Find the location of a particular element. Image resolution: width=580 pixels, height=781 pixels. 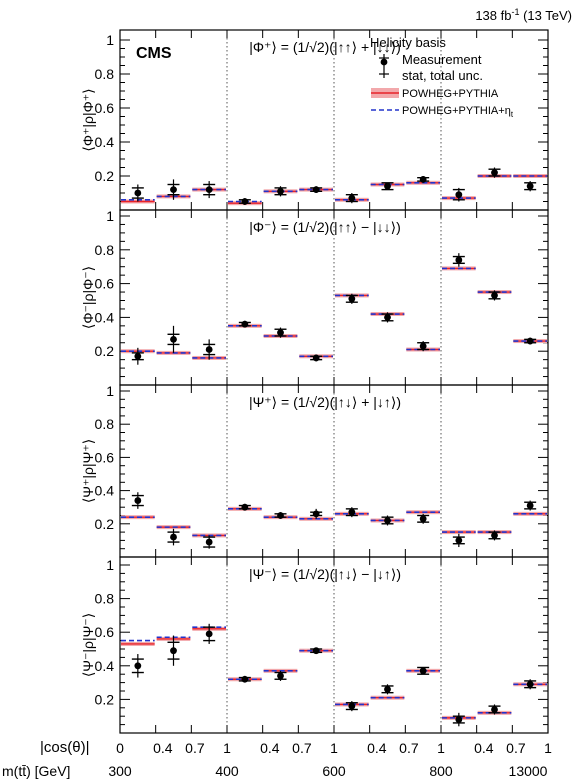

x-tick-label-cos: 0 is located at coordinates (120, 748).